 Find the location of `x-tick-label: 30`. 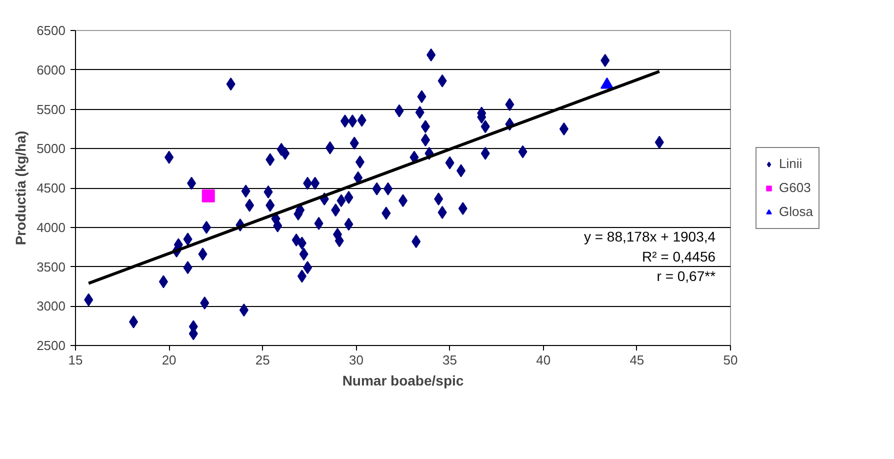

x-tick-label: 30 is located at coordinates (356, 360).